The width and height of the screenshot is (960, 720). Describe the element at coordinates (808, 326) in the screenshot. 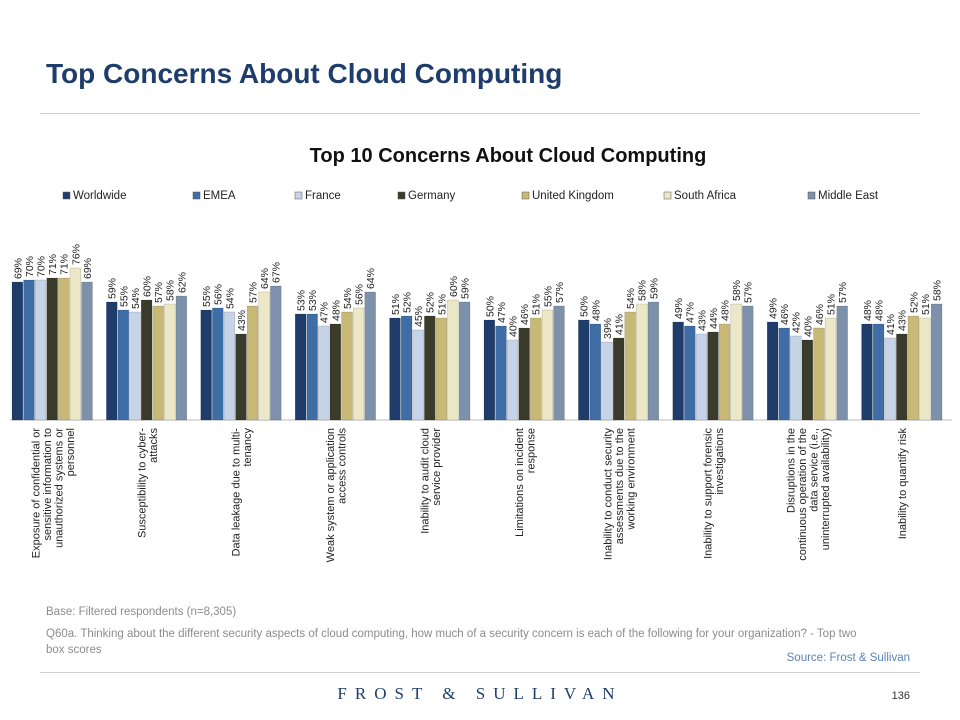

I see `data-label: 40%` at that location.